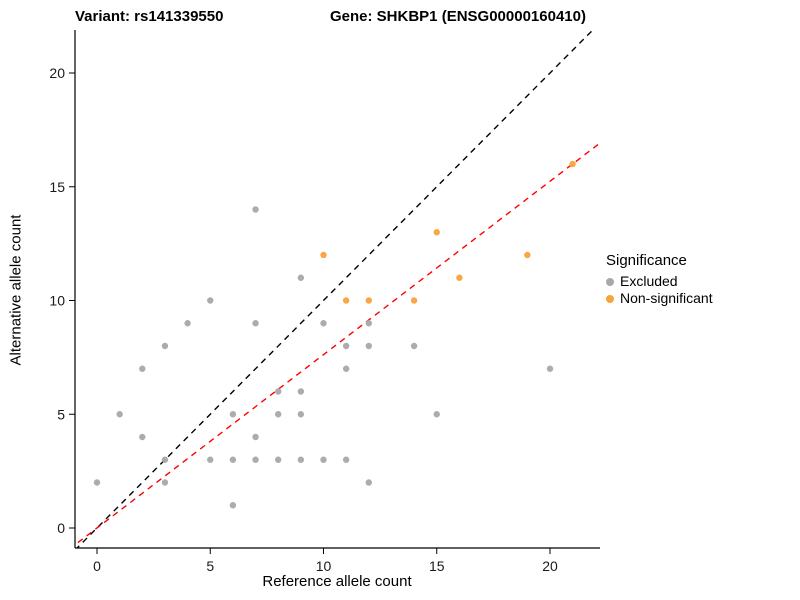 The height and width of the screenshot is (600, 800). I want to click on legend-item: Excluded, so click(659, 281).